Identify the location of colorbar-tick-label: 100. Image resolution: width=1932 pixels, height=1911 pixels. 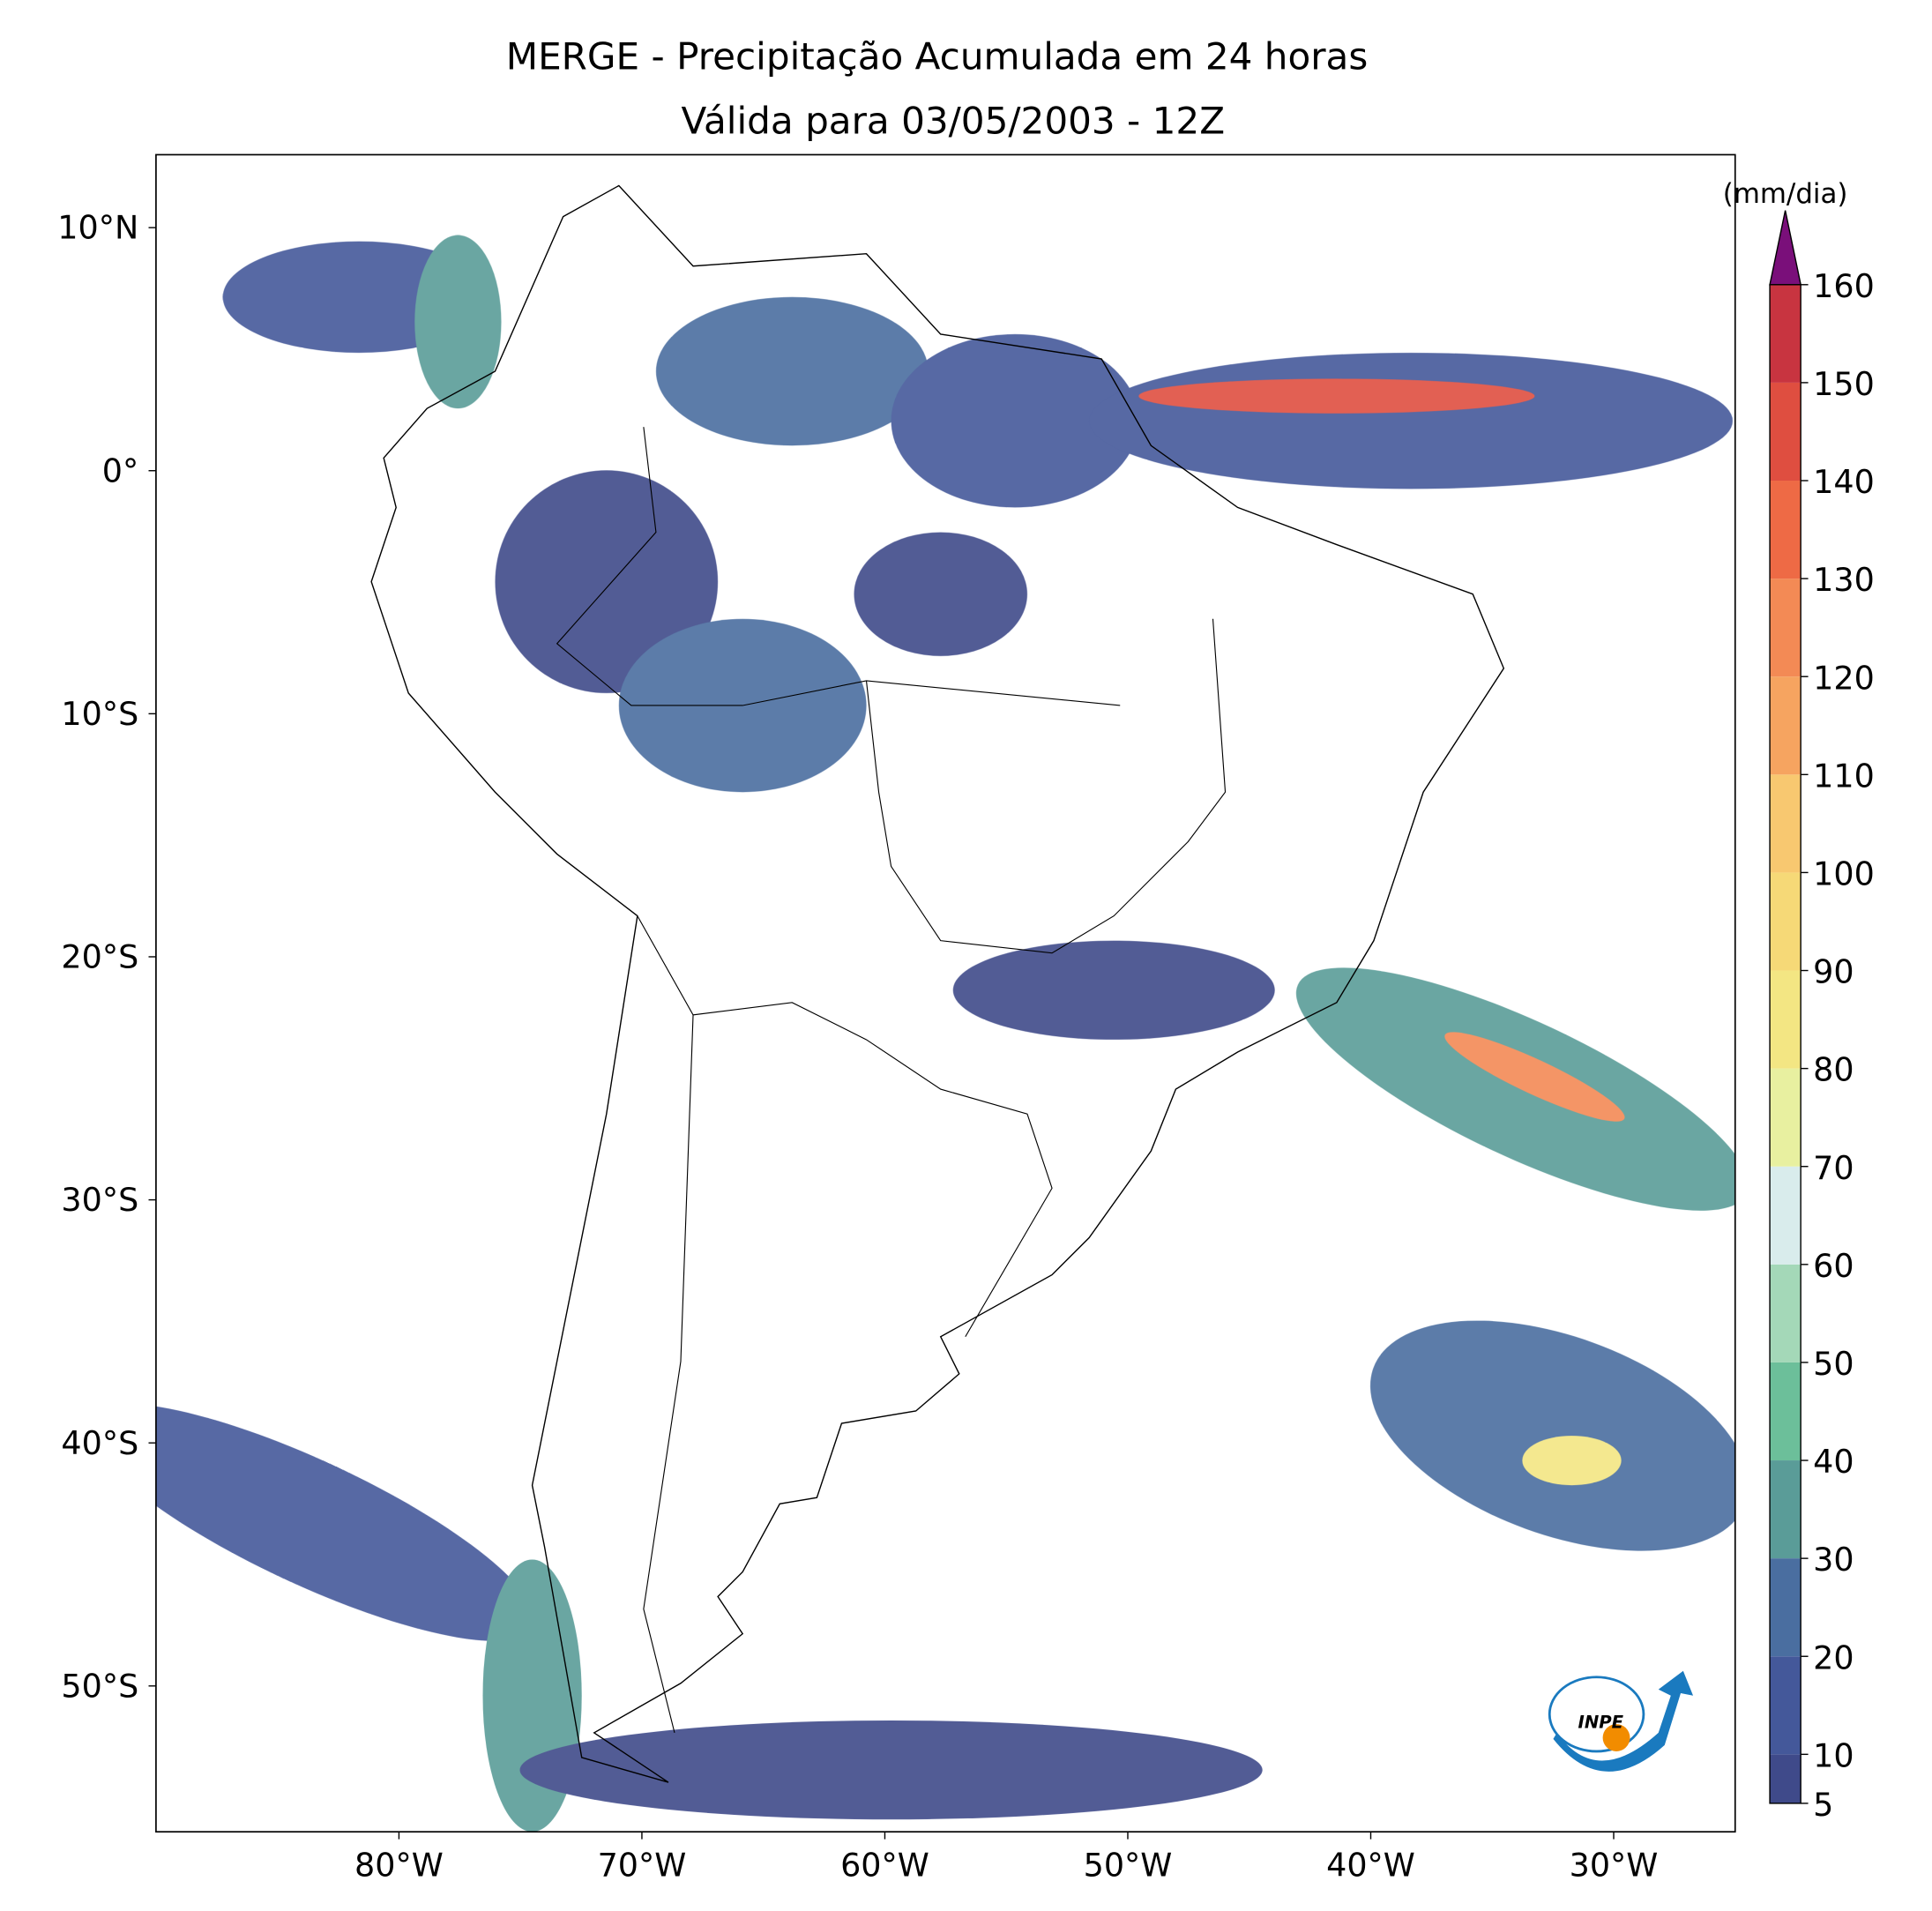
(1844, 873).